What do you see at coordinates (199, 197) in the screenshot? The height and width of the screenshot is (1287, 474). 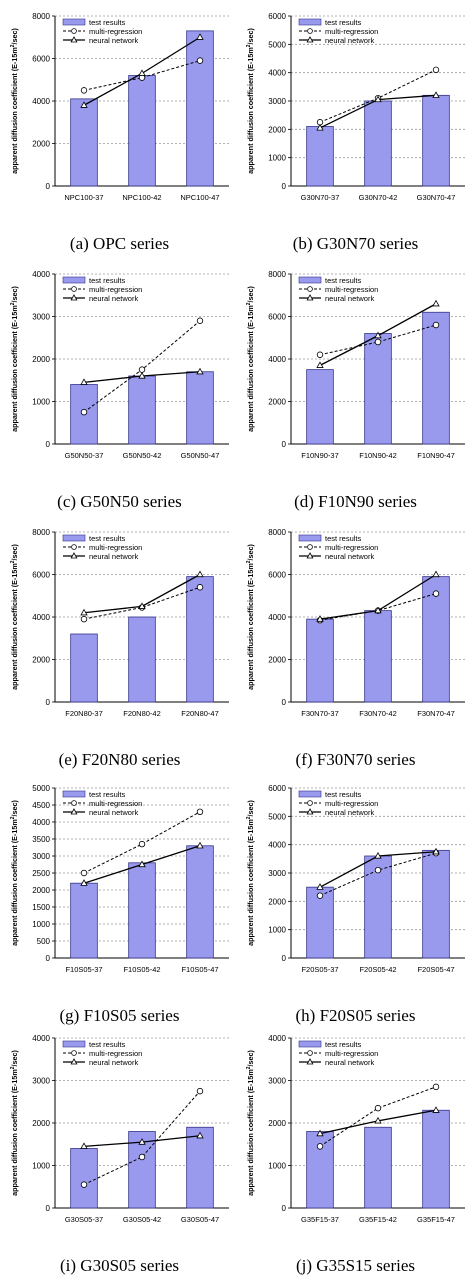 I see `x-tick-label: NPC100-47` at bounding box center [199, 197].